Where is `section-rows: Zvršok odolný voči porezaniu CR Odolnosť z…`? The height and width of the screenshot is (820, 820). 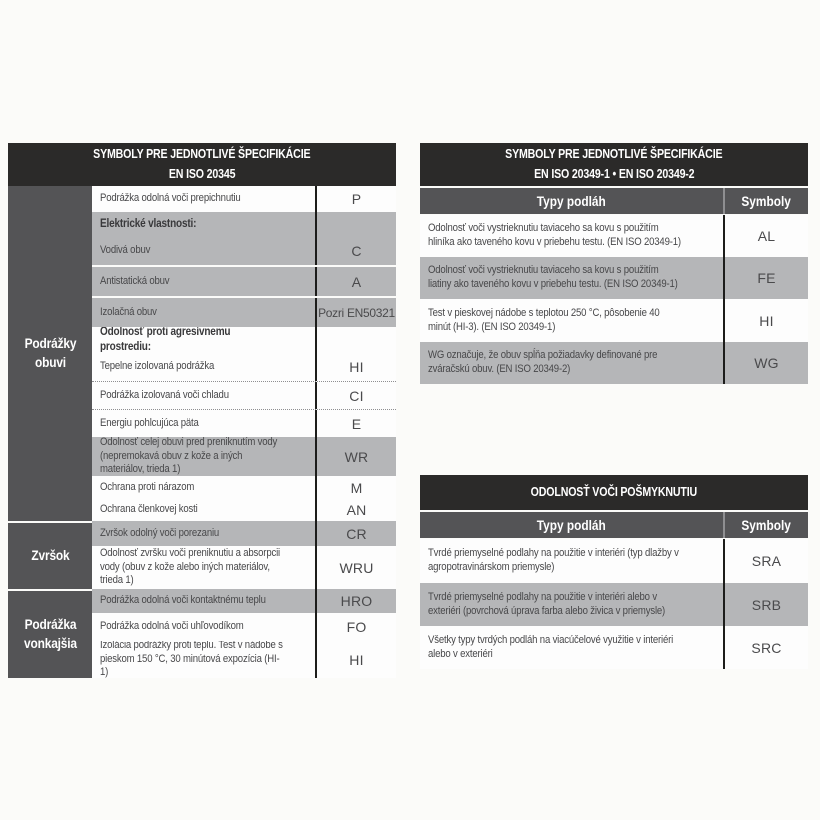 section-rows: Zvršok odolný voči porezaniu CR Odolnosť z… is located at coordinates (244, 555).